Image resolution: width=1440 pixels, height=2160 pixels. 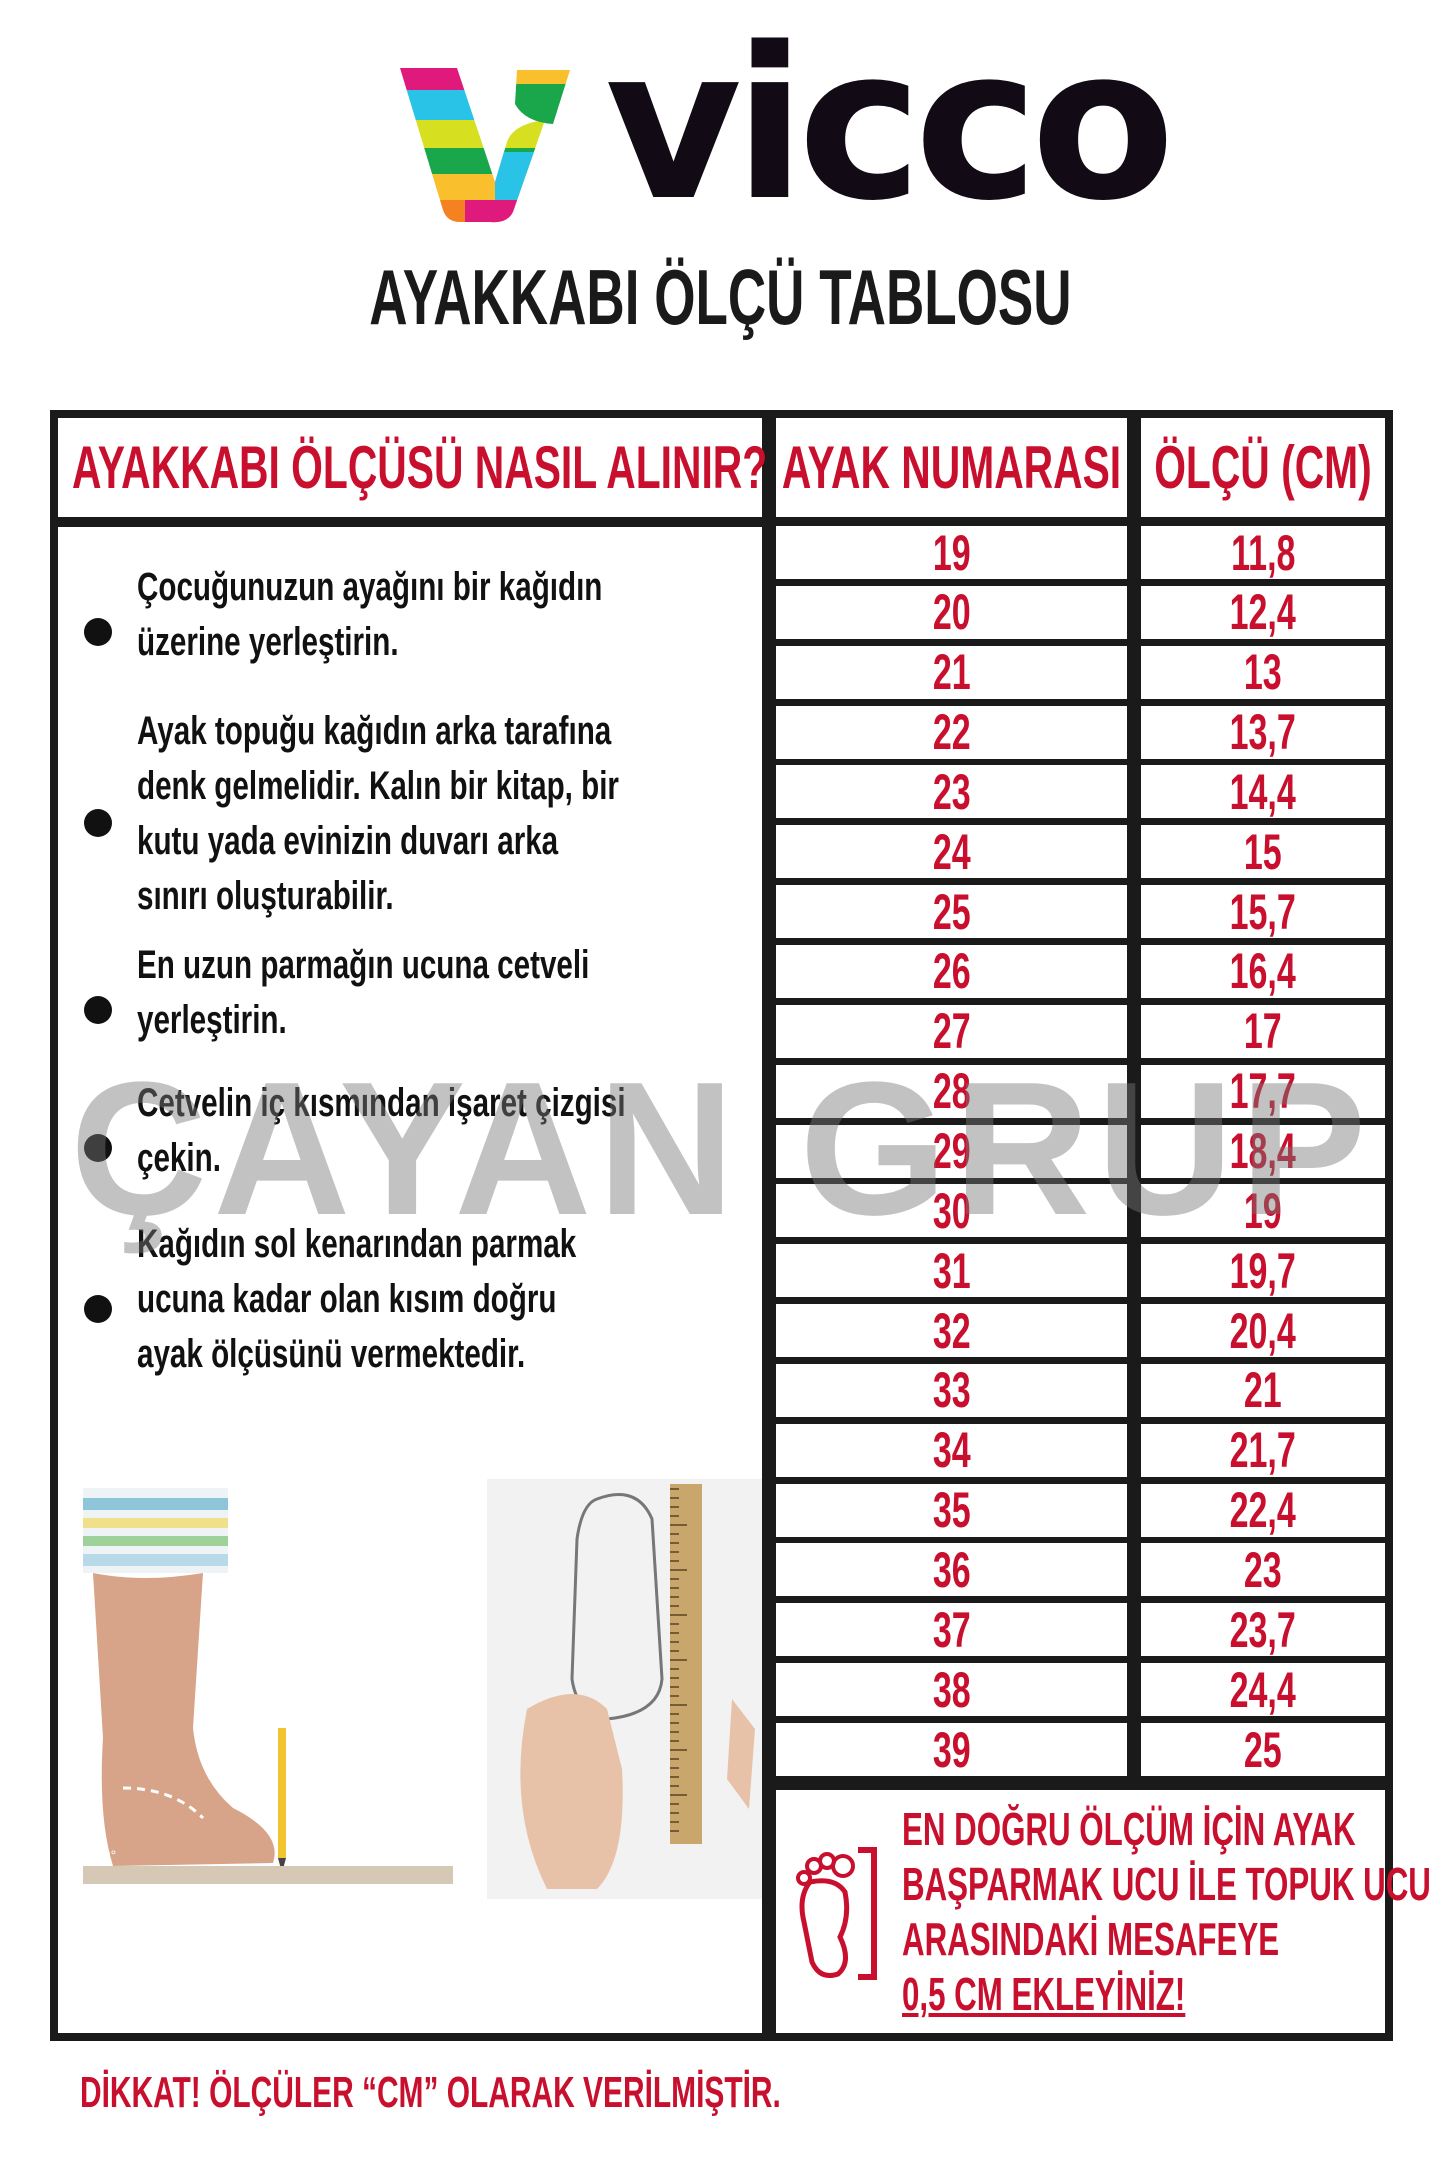 I want to click on table-row-cm: 20,4, so click(x=1263, y=1330).